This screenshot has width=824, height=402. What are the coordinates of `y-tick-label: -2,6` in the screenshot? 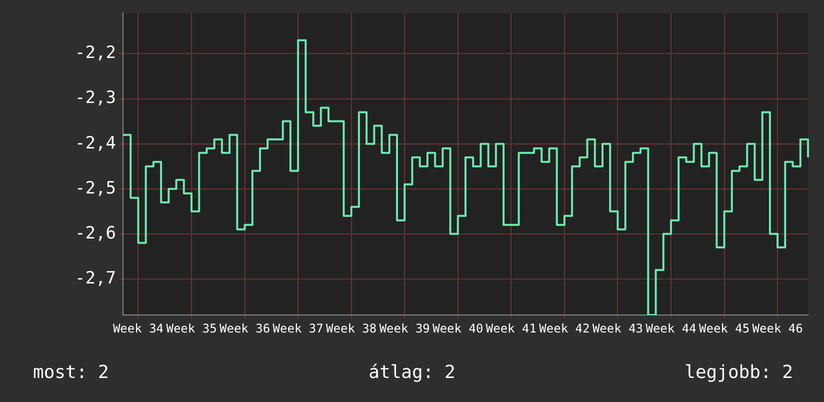 It's located at (95, 233).